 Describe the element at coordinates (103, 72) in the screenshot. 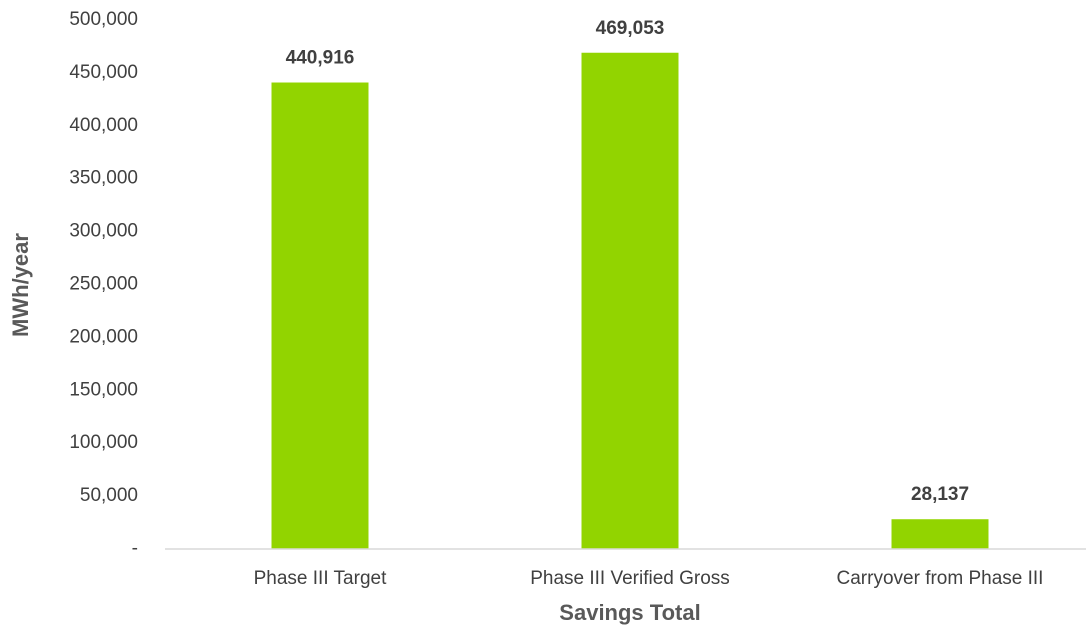

I see `y-tick-label: 450,000` at that location.